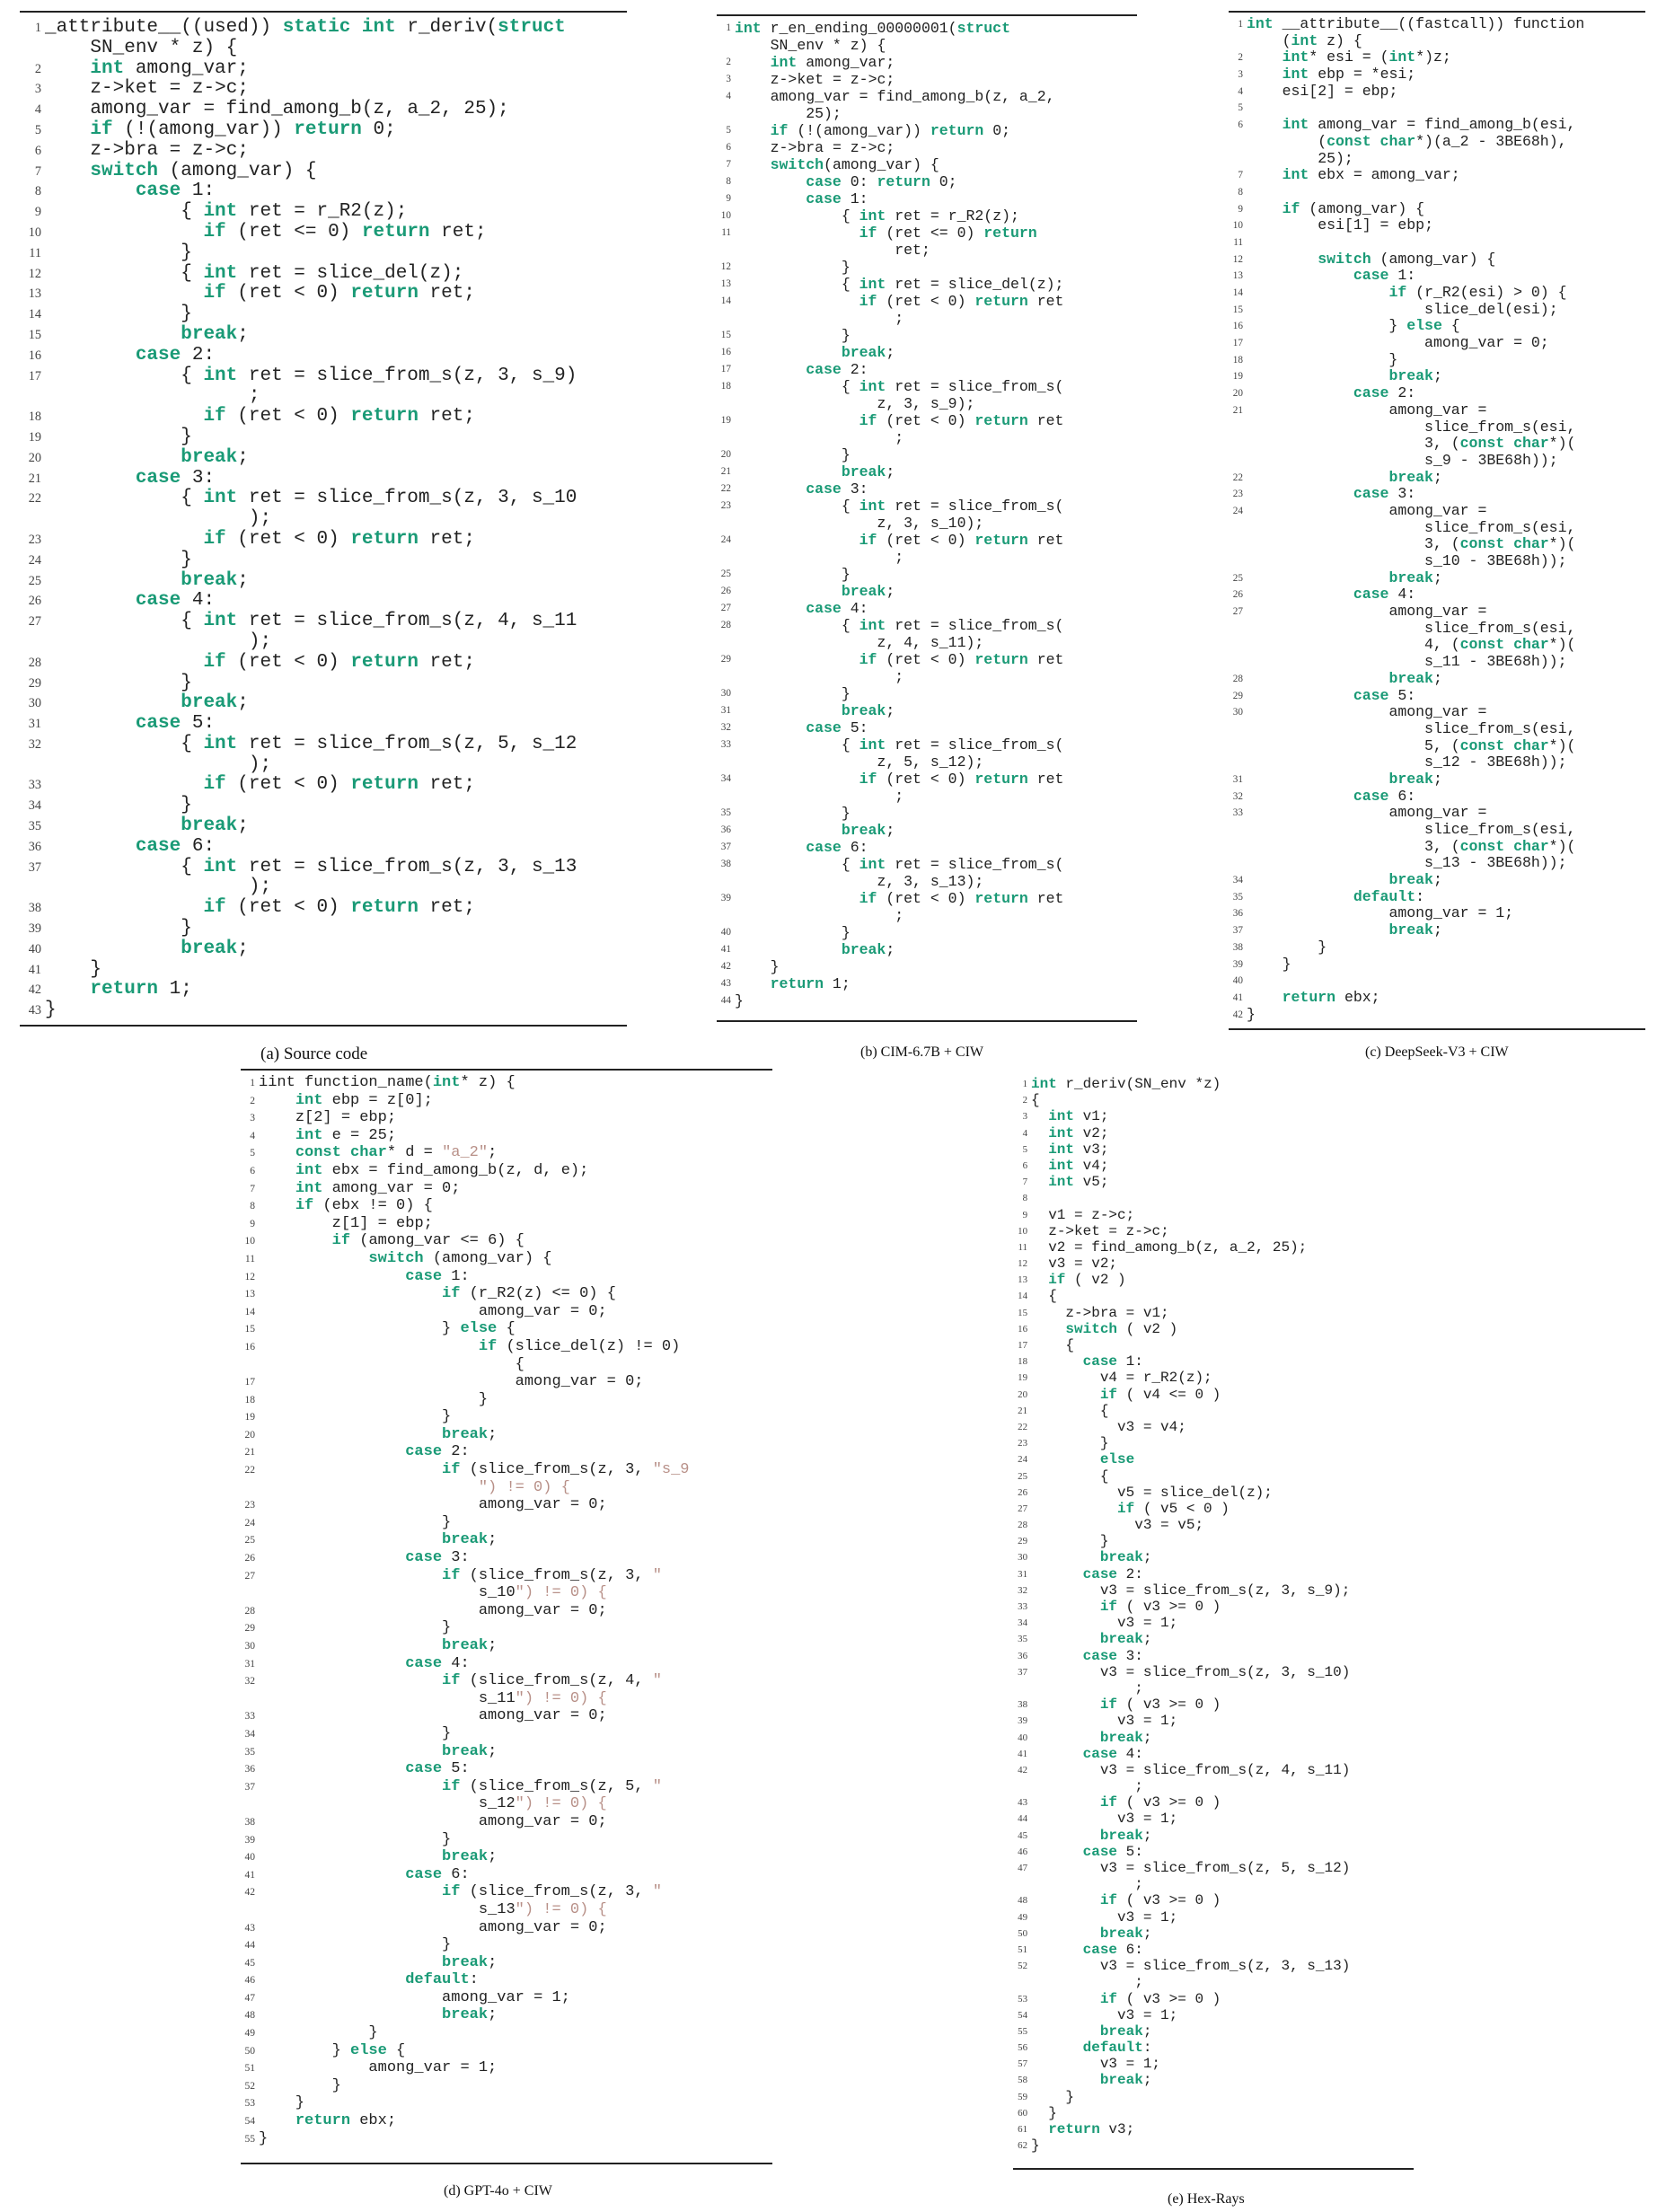  What do you see at coordinates (507, 1963) in the screenshot?
I see `code-line: 45 break;` at bounding box center [507, 1963].